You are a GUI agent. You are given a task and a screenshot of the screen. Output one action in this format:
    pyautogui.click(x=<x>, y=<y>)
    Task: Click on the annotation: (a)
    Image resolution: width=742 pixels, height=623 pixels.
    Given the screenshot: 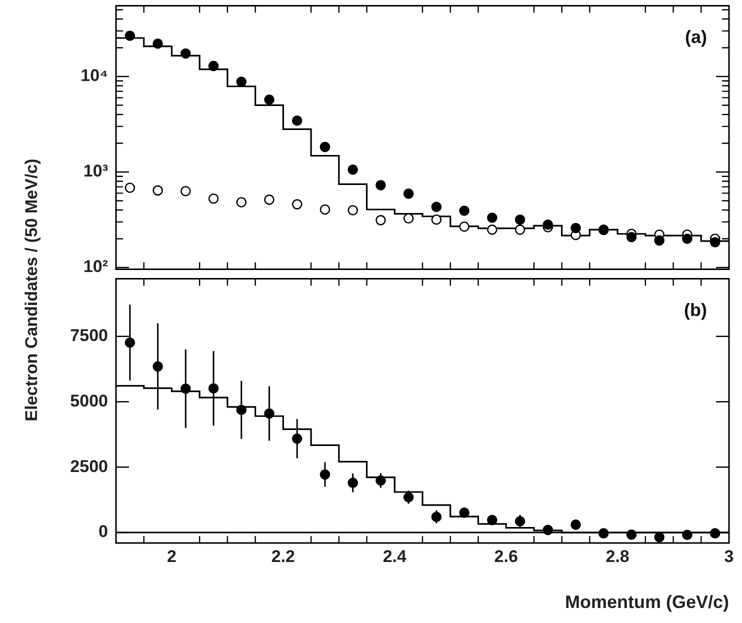 What is the action you would take?
    pyautogui.click(x=696, y=36)
    